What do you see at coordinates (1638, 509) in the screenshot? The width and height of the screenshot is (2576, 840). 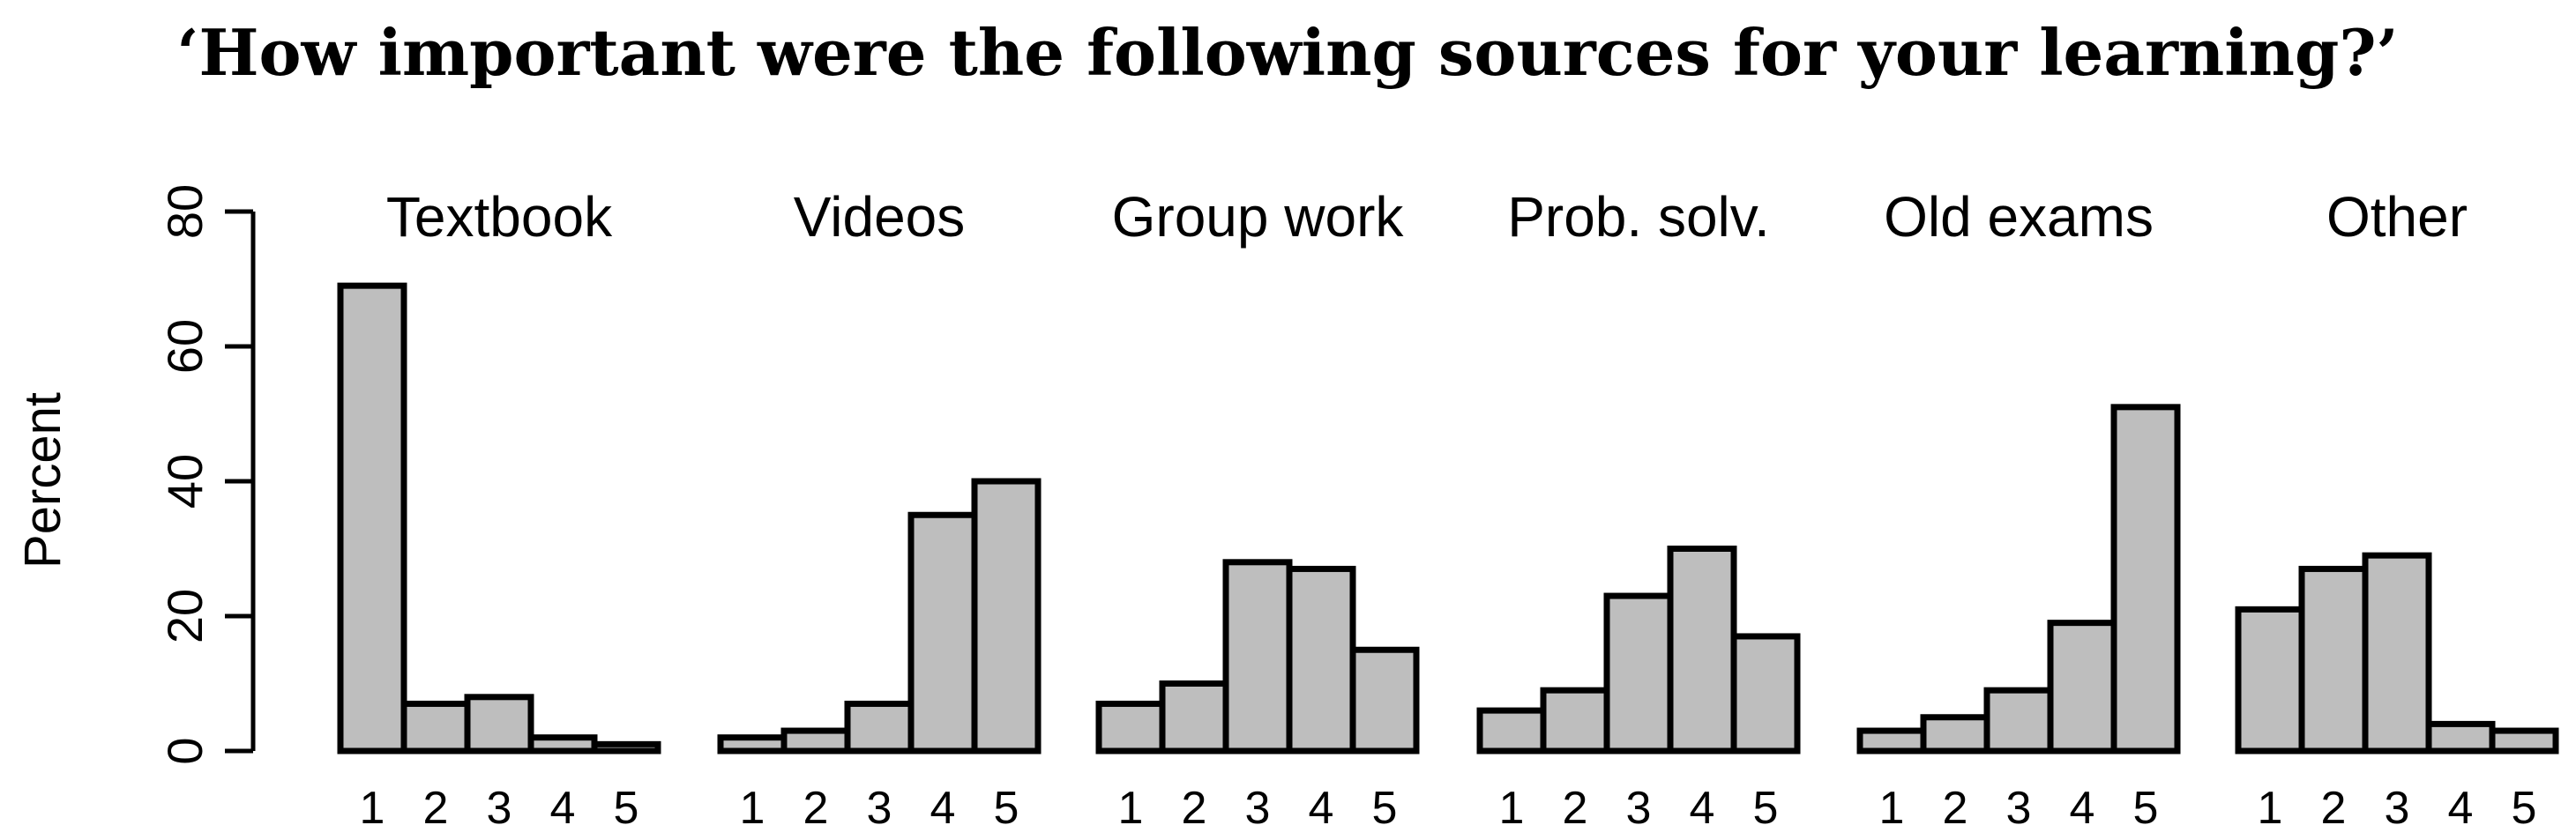 I see `panel-prob-solv: Prob. solv. 1 2 3 4 5` at bounding box center [1638, 509].